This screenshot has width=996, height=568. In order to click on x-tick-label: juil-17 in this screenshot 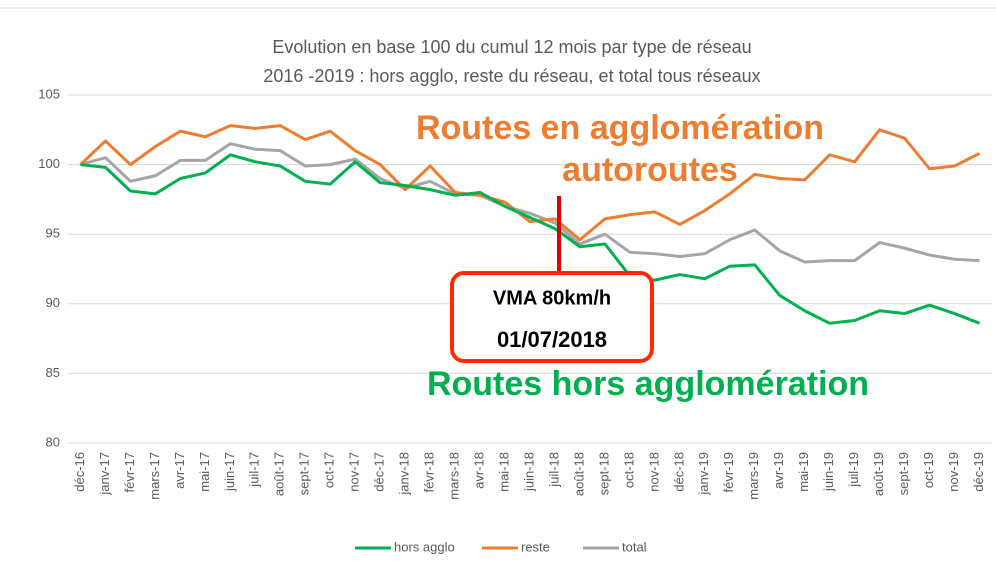, I will do `click(254, 470)`.